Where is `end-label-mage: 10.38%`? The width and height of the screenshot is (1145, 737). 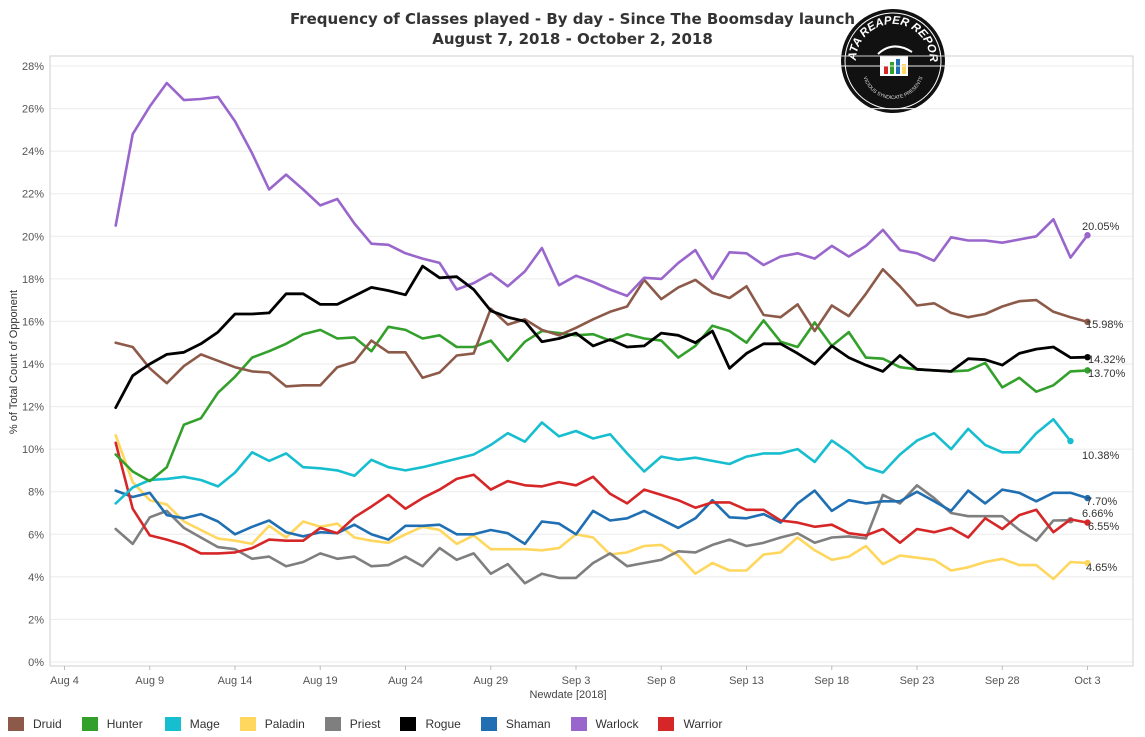 end-label-mage: 10.38% is located at coordinates (1101, 456).